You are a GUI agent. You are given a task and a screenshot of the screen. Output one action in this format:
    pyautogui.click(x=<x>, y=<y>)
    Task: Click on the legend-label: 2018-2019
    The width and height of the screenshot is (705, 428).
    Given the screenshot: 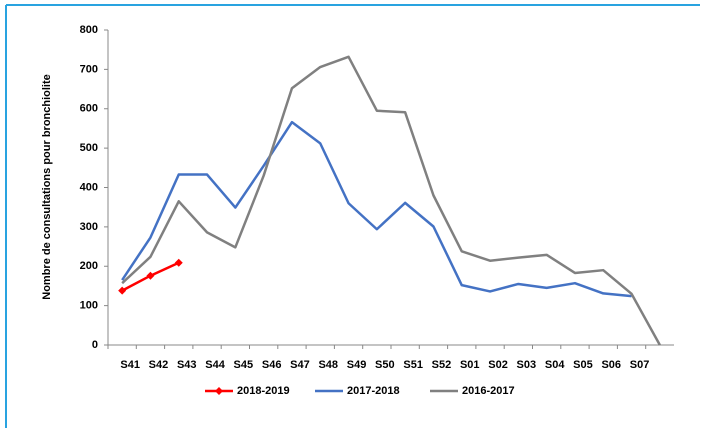 What is the action you would take?
    pyautogui.click(x=263, y=391)
    